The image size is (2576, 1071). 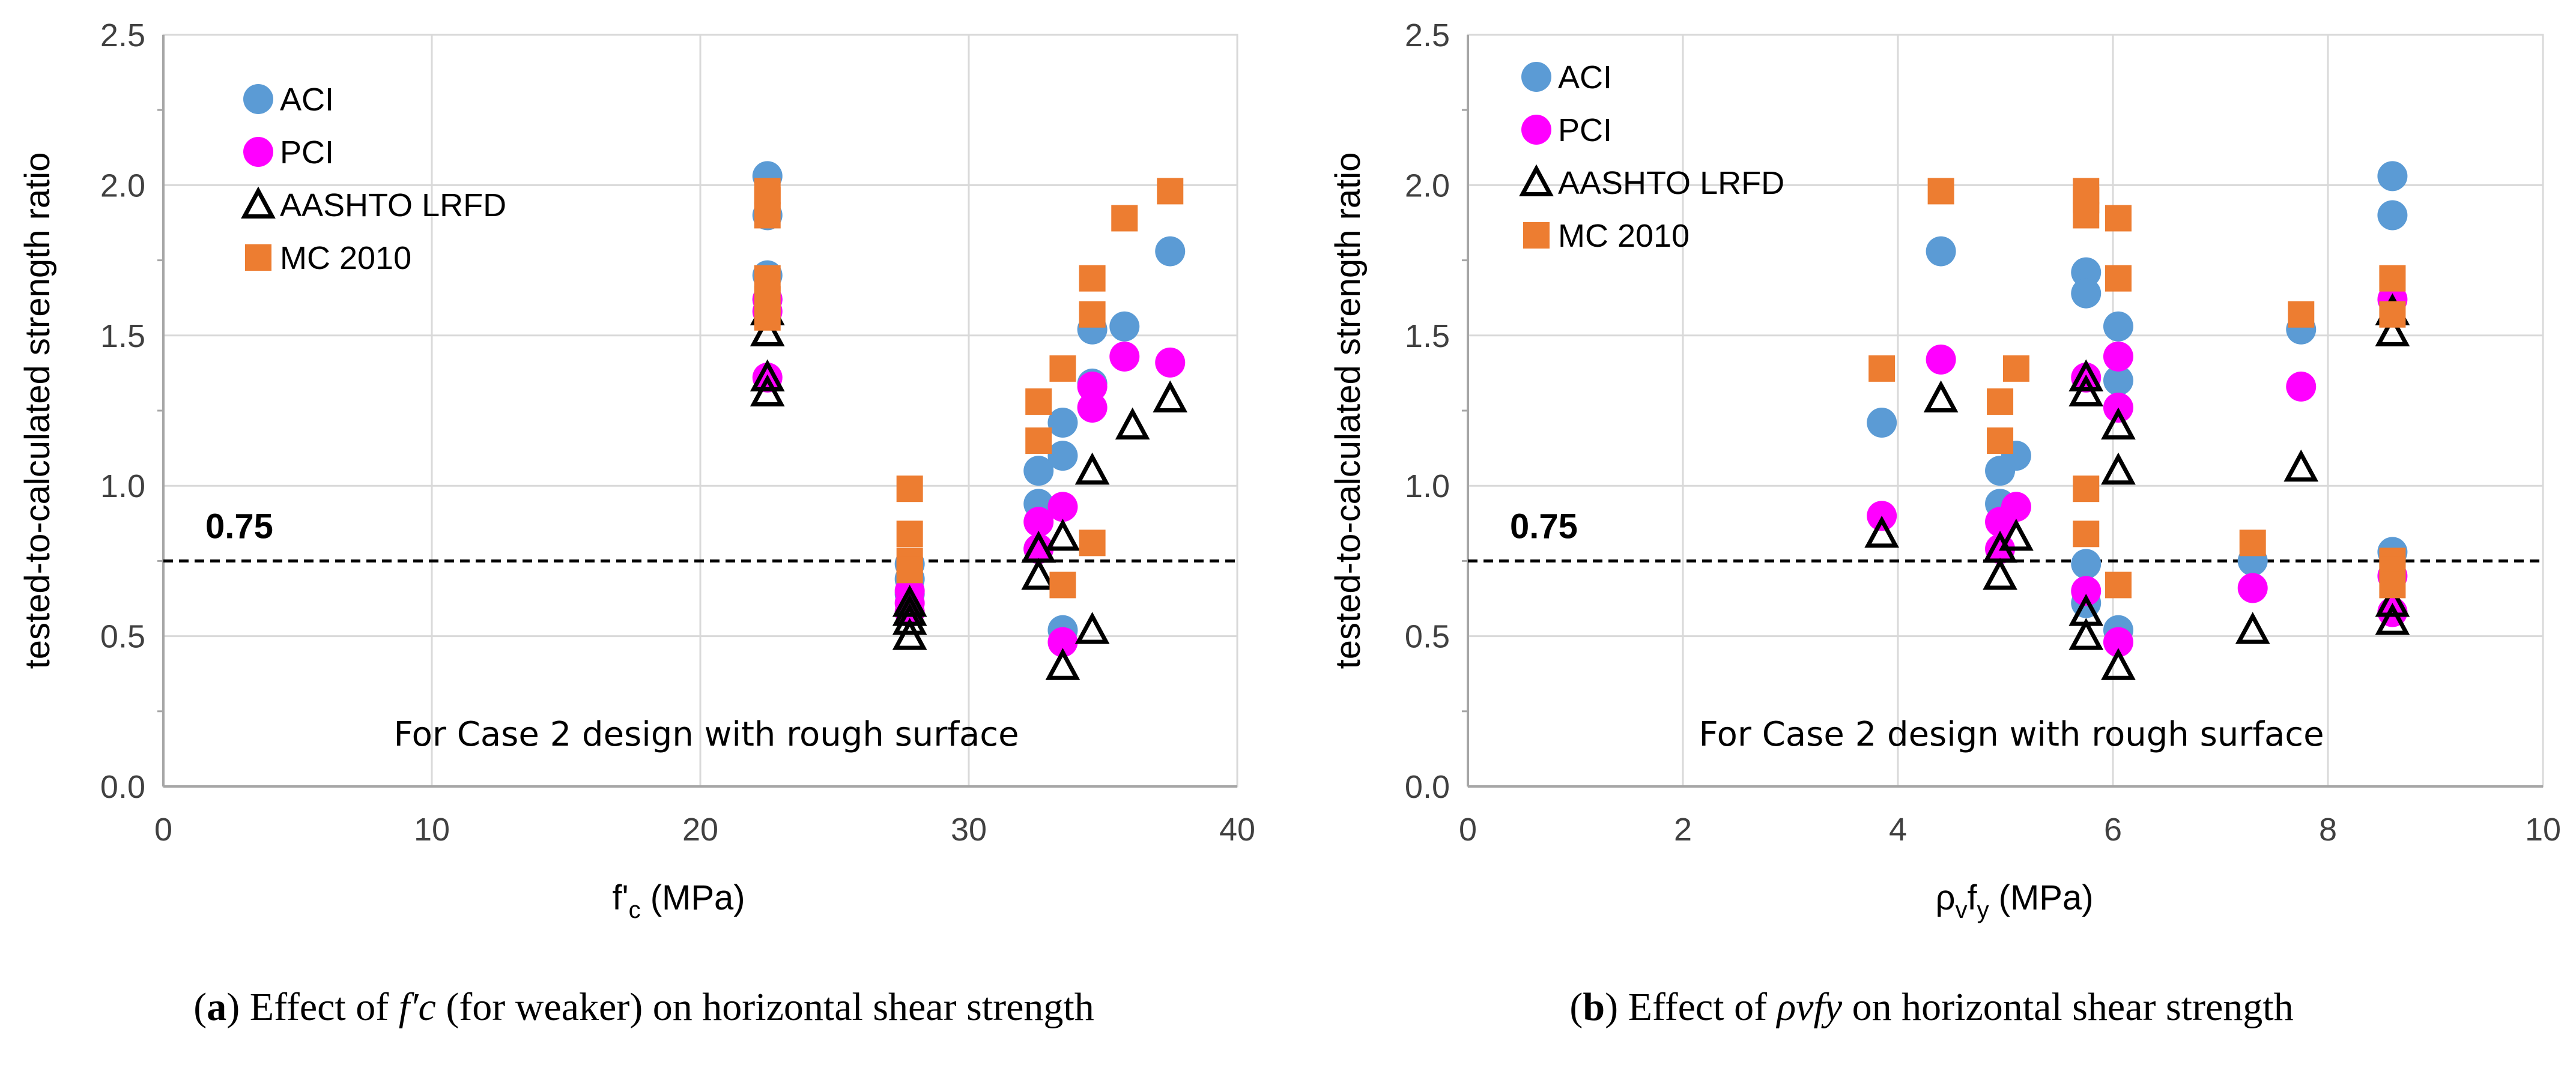 I want to click on chart-b-reference-line-label: 0.75, so click(x=1544, y=526).